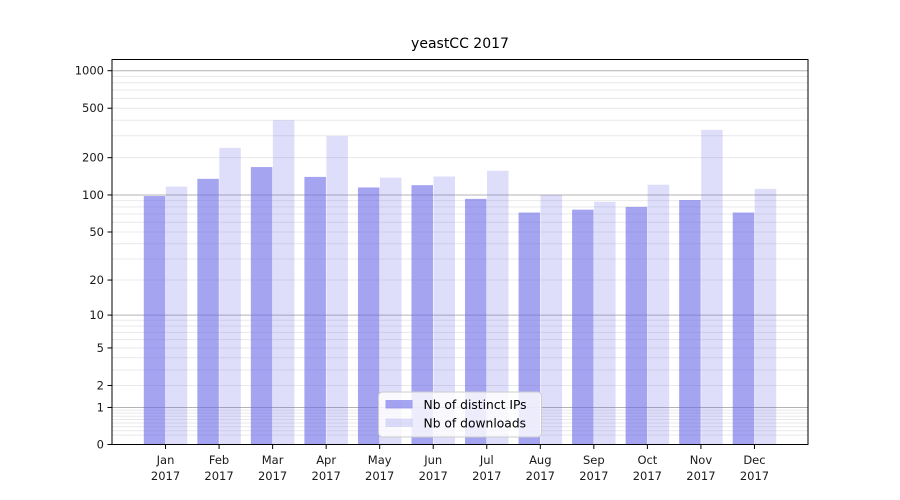  What do you see at coordinates (529, 328) in the screenshot?
I see `bar-aug-ips` at bounding box center [529, 328].